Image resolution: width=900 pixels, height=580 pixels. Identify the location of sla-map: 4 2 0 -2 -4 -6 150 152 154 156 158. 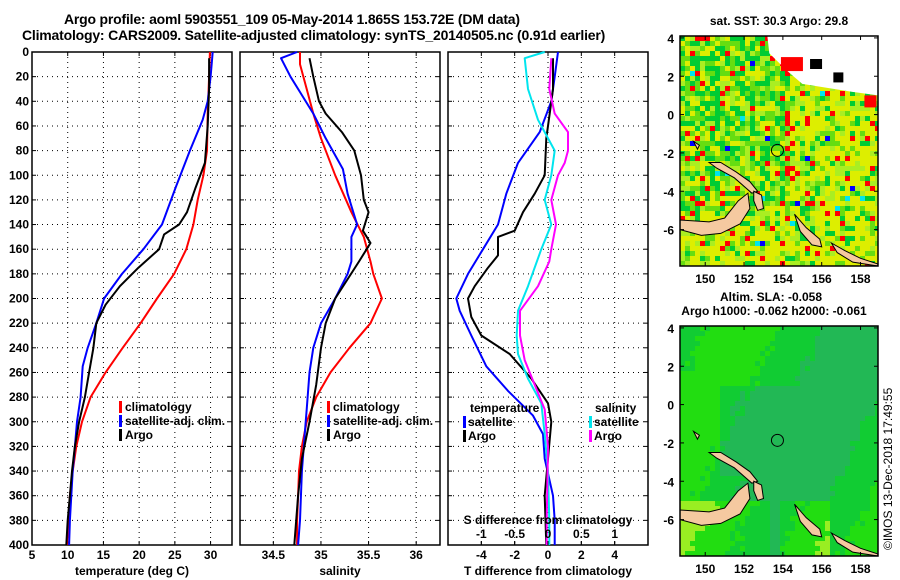
(771, 449).